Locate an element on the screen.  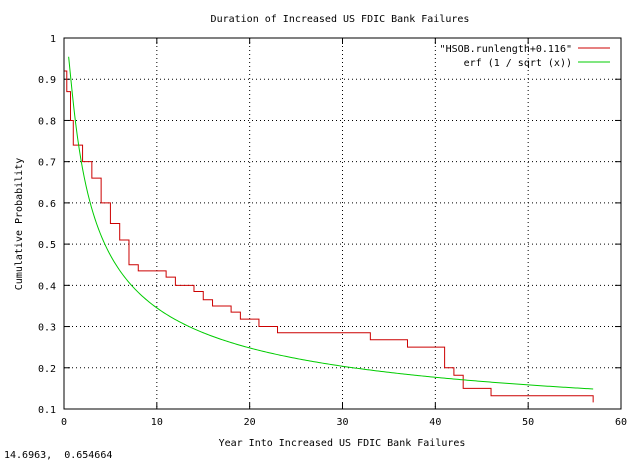
x-tick-label: 40 is located at coordinates (435, 422).